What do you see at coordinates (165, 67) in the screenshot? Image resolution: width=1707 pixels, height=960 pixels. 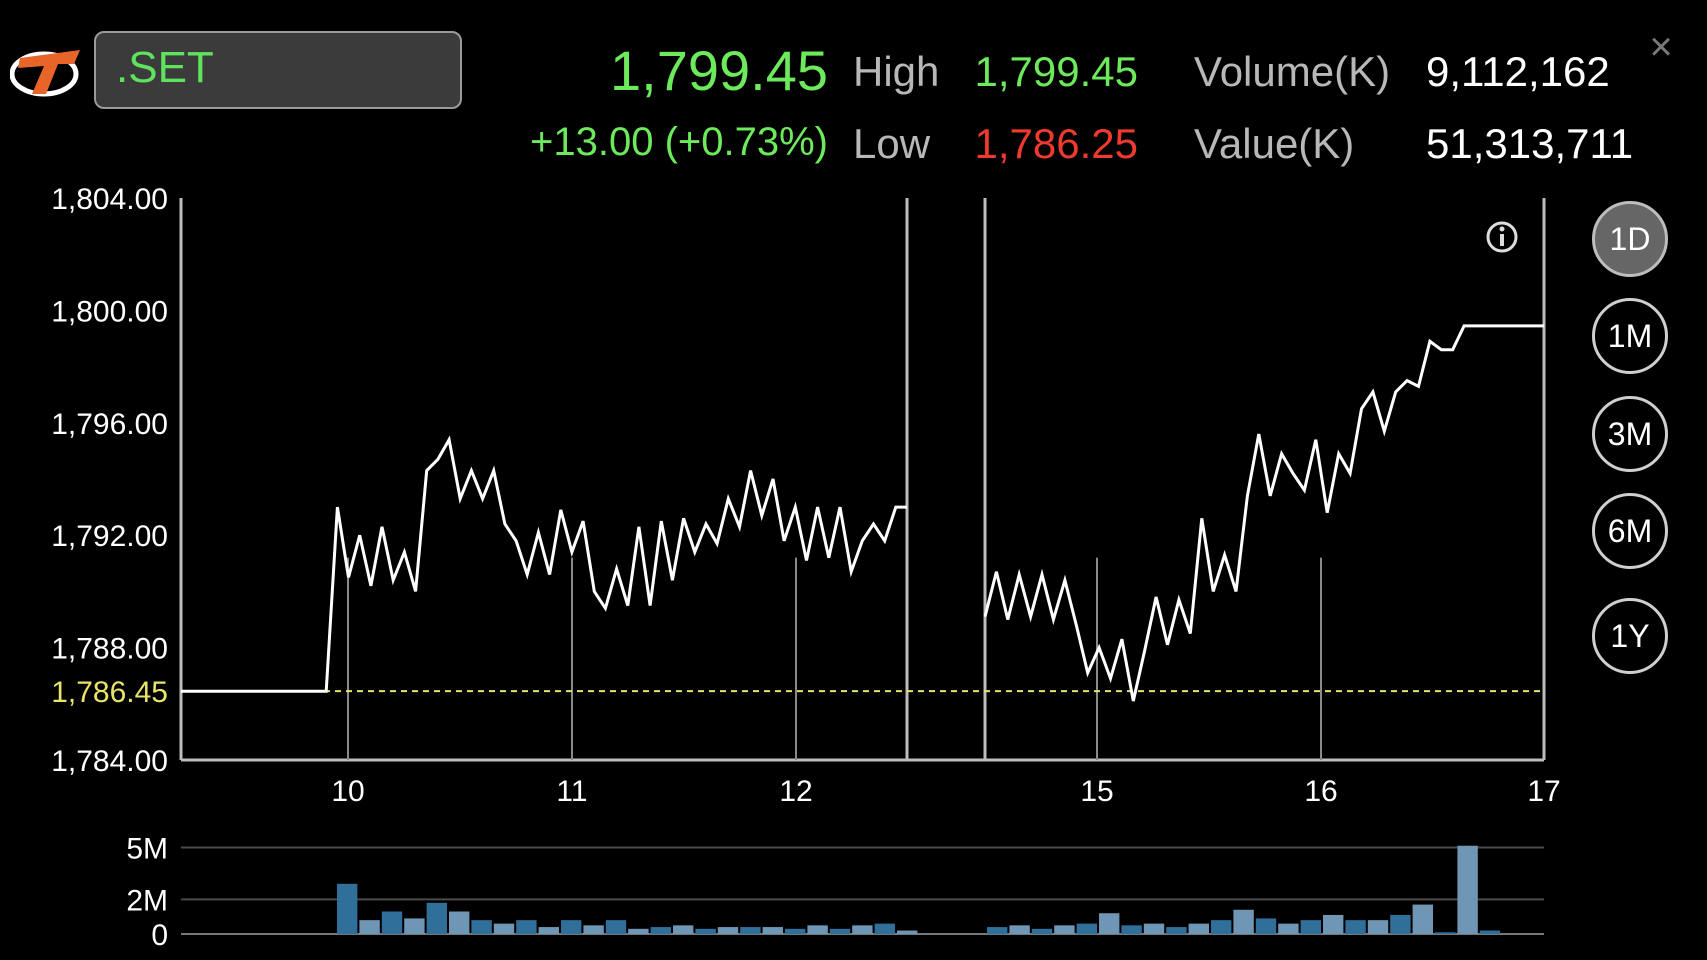 I see `symbol-text: .SET` at bounding box center [165, 67].